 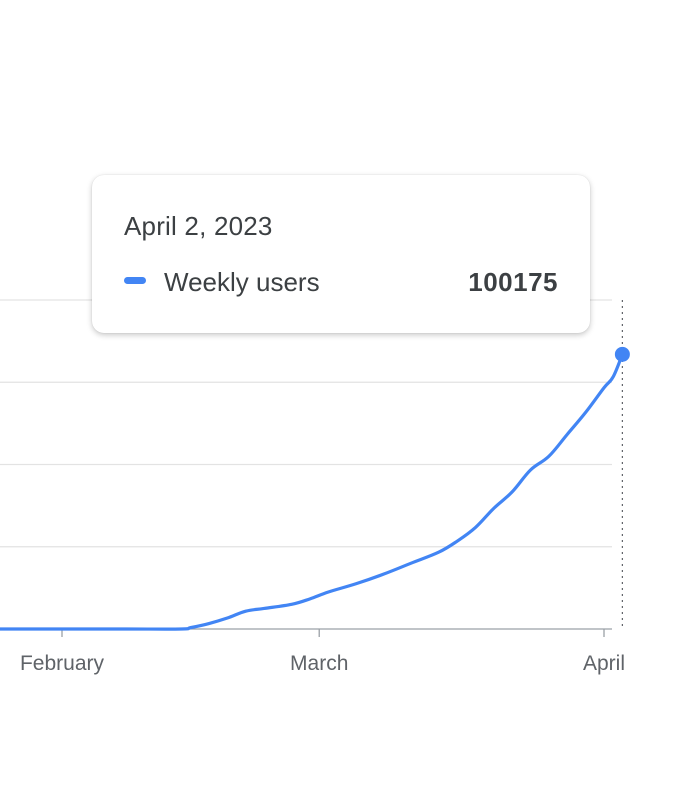 What do you see at coordinates (62, 663) in the screenshot?
I see `x-tick-label: February` at bounding box center [62, 663].